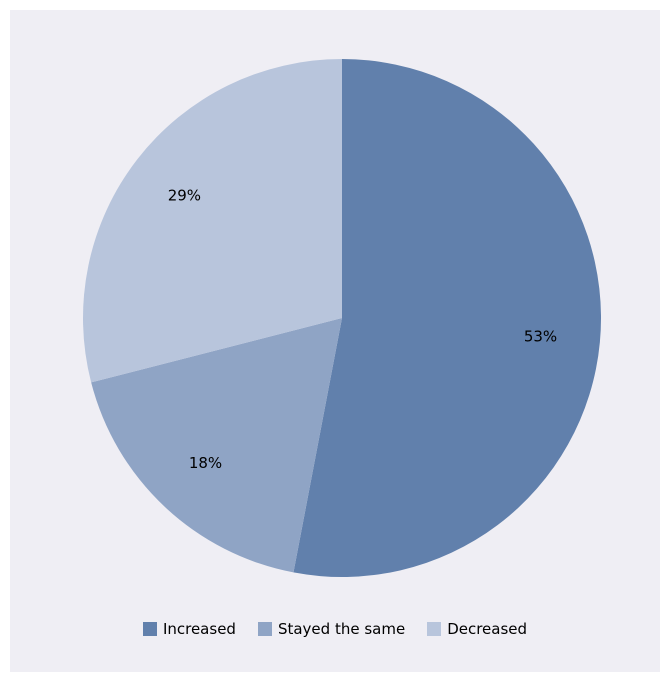 Image resolution: width=660 pixels, height=681 pixels. What do you see at coordinates (199, 629) in the screenshot?
I see `legend-label-increased: Increased` at bounding box center [199, 629].